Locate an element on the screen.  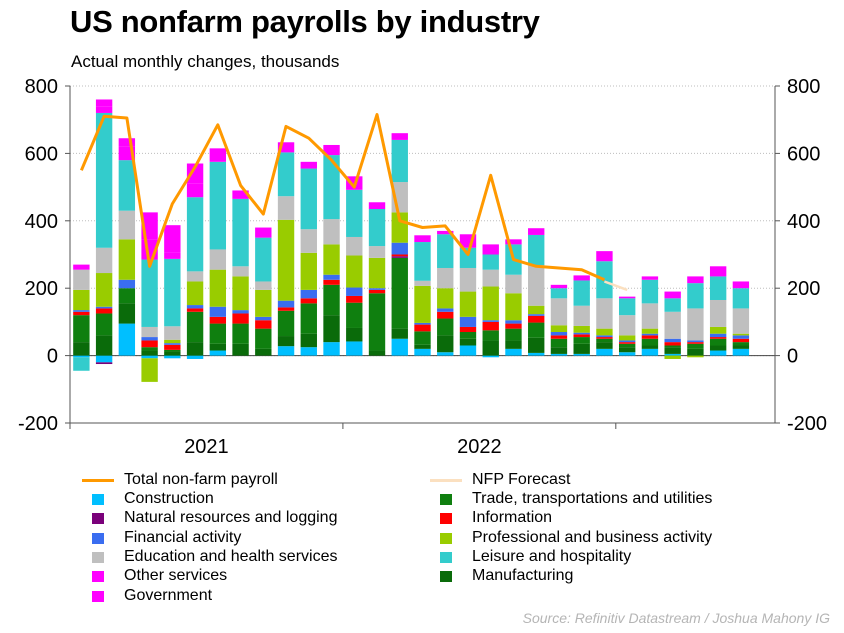
y-tick-label-left: 600 is located at coordinates (41, 154).